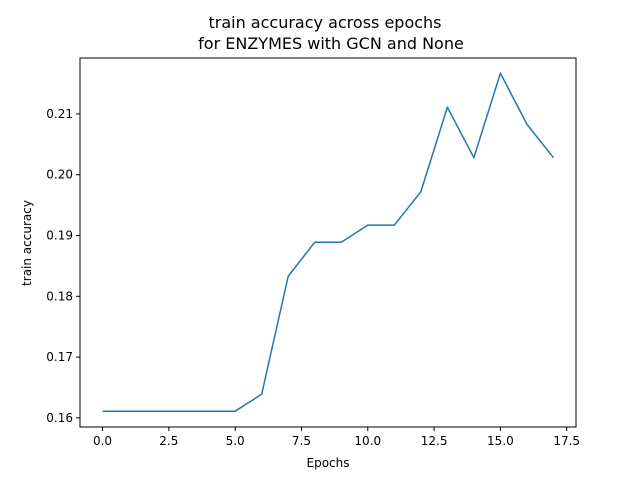 The height and width of the screenshot is (480, 640). Describe the element at coordinates (324, 22) in the screenshot. I see `chart-title-line-1: train accuracy across epochs` at that location.